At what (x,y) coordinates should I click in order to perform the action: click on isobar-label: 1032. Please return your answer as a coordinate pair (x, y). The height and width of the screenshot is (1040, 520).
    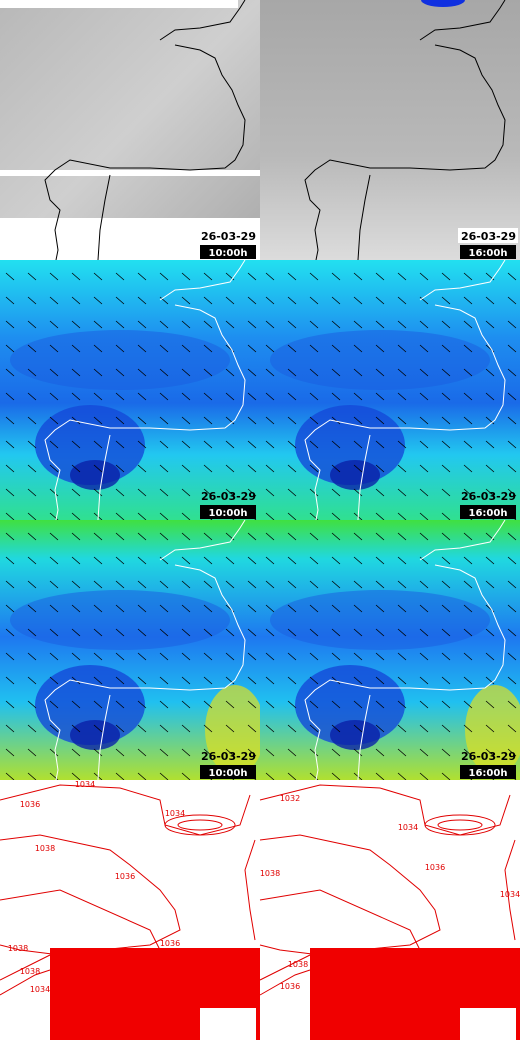
    Looking at the image, I should click on (290, 798).